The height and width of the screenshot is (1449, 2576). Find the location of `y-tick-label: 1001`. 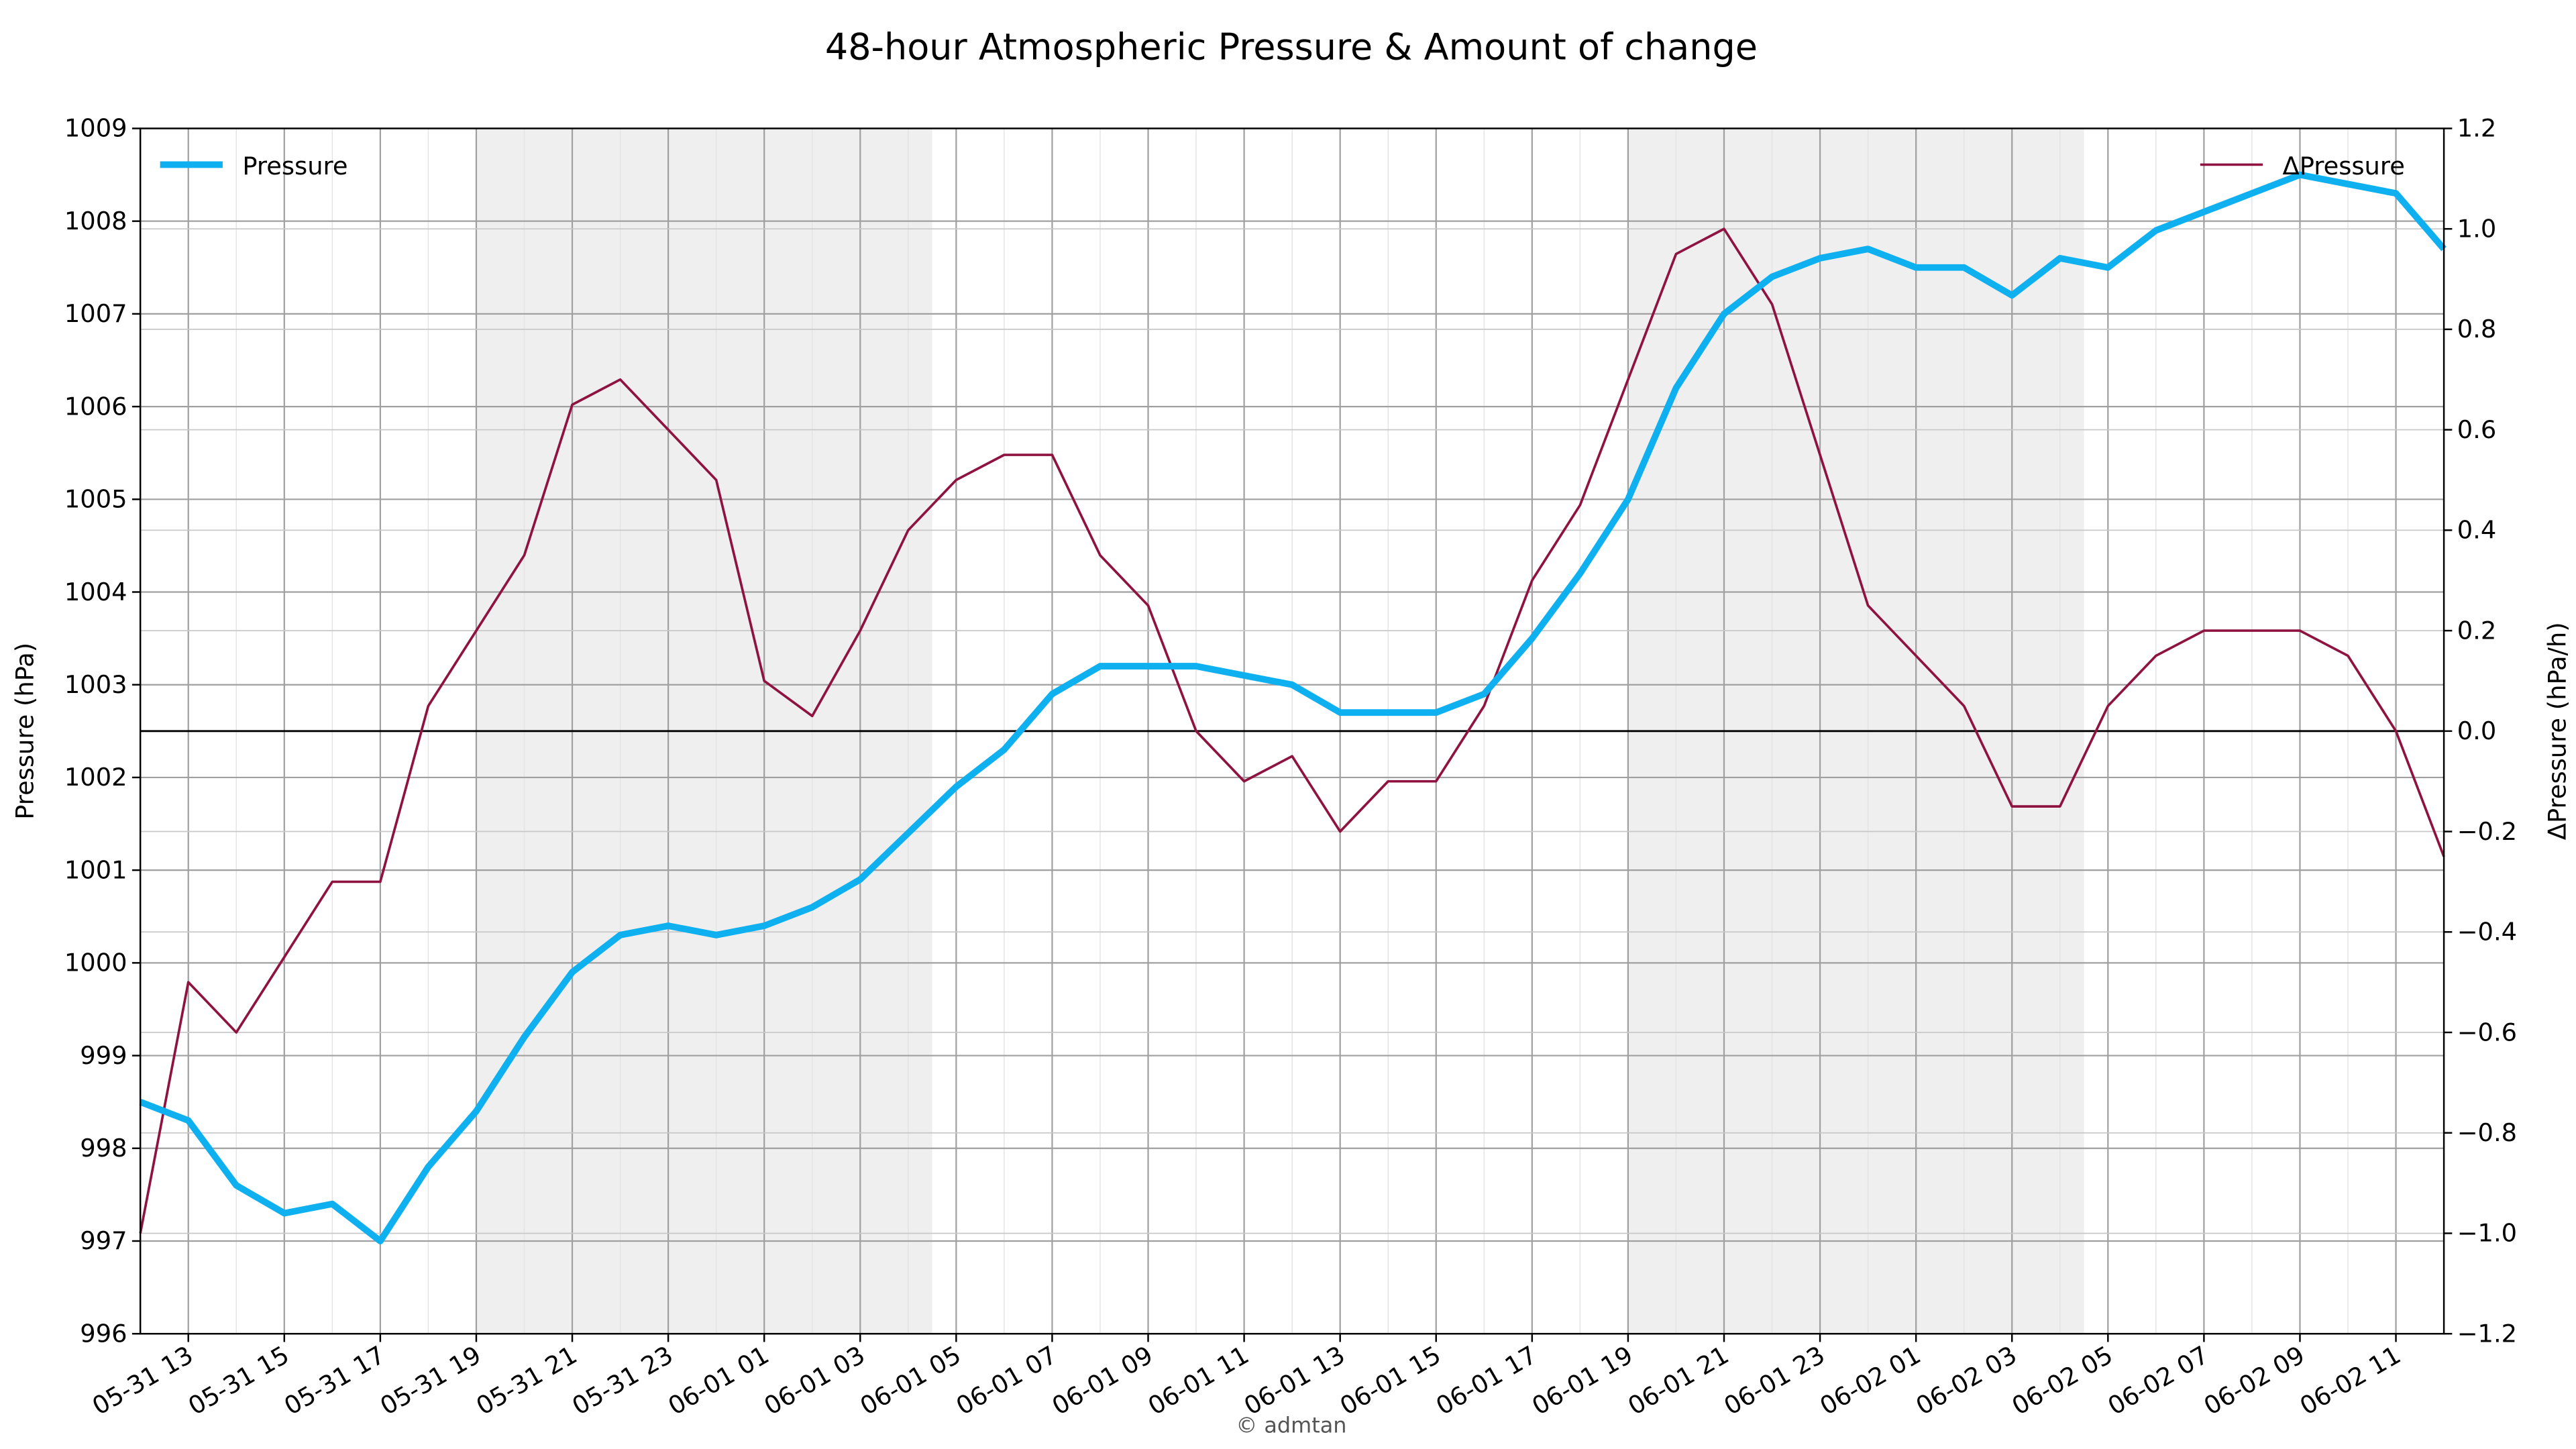

y-tick-label: 1001 is located at coordinates (95, 869).